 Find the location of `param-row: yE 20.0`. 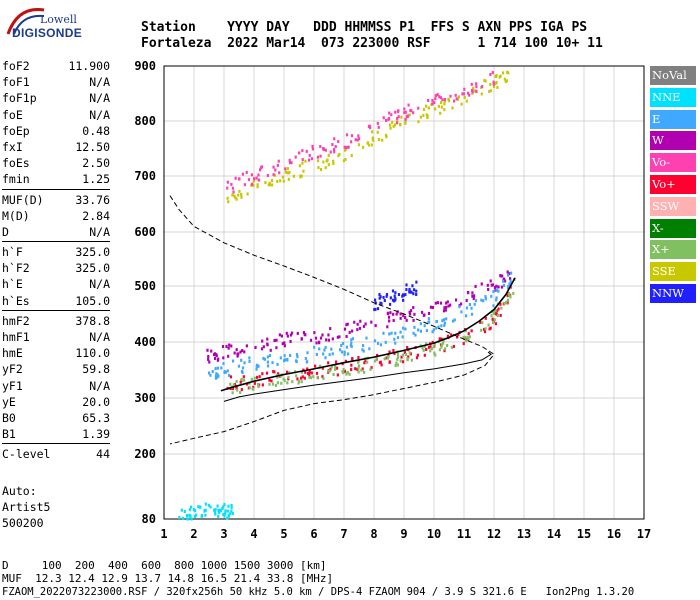

param-row: yE 20.0 is located at coordinates (56, 402).